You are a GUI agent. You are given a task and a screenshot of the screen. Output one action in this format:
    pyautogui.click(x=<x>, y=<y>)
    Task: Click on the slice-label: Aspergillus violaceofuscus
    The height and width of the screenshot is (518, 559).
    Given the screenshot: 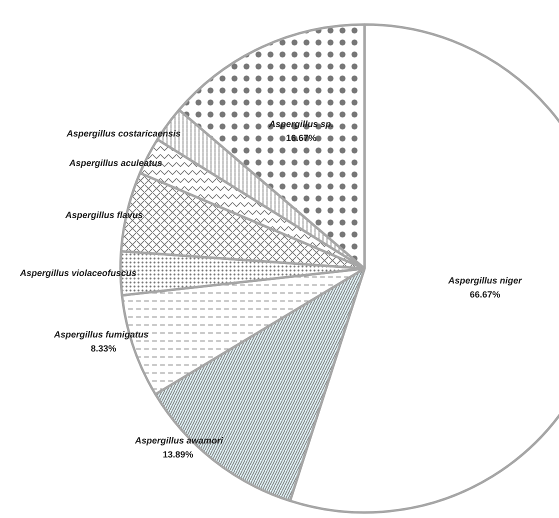 What is the action you would take?
    pyautogui.click(x=78, y=273)
    